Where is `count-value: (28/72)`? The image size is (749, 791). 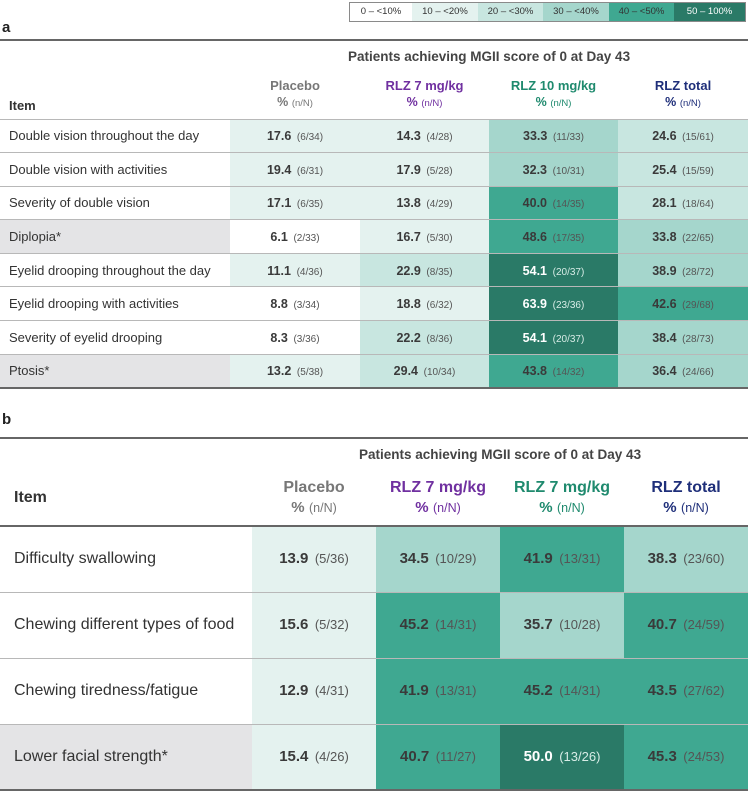 count-value: (28/72) is located at coordinates (698, 272).